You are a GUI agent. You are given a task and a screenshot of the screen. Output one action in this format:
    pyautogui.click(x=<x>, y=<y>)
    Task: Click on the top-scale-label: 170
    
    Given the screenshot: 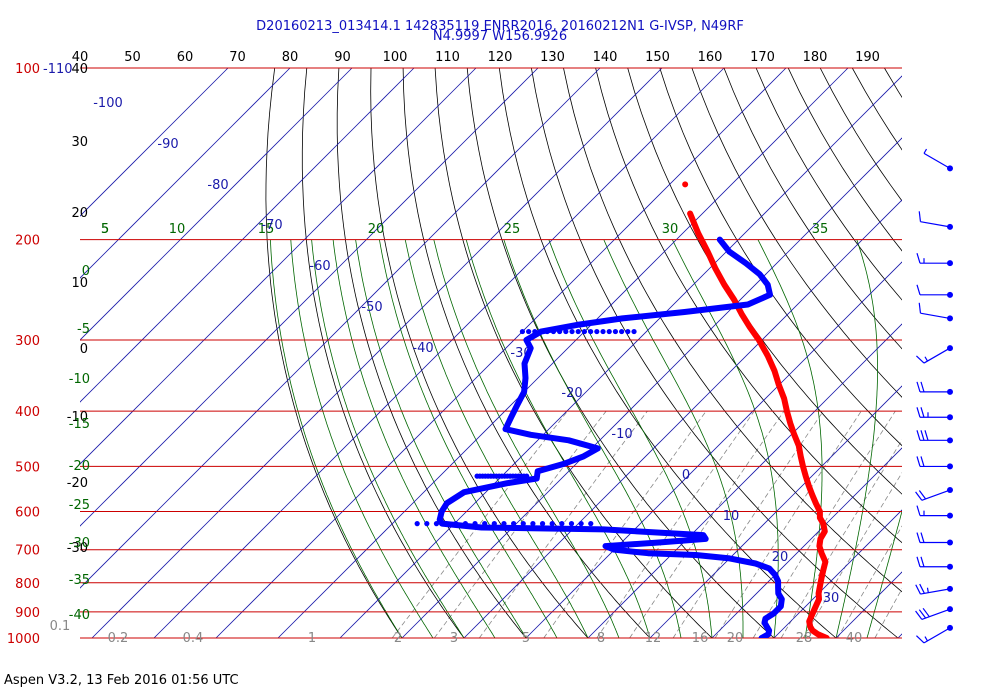 What is the action you would take?
    pyautogui.click(x=762, y=57)
    